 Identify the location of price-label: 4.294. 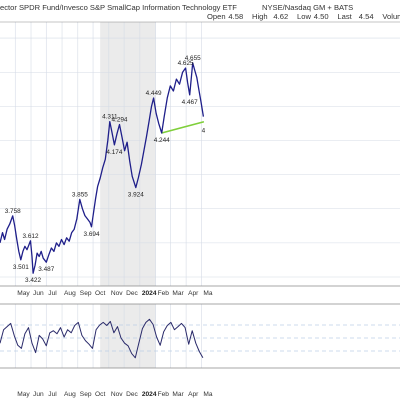
(119, 119).